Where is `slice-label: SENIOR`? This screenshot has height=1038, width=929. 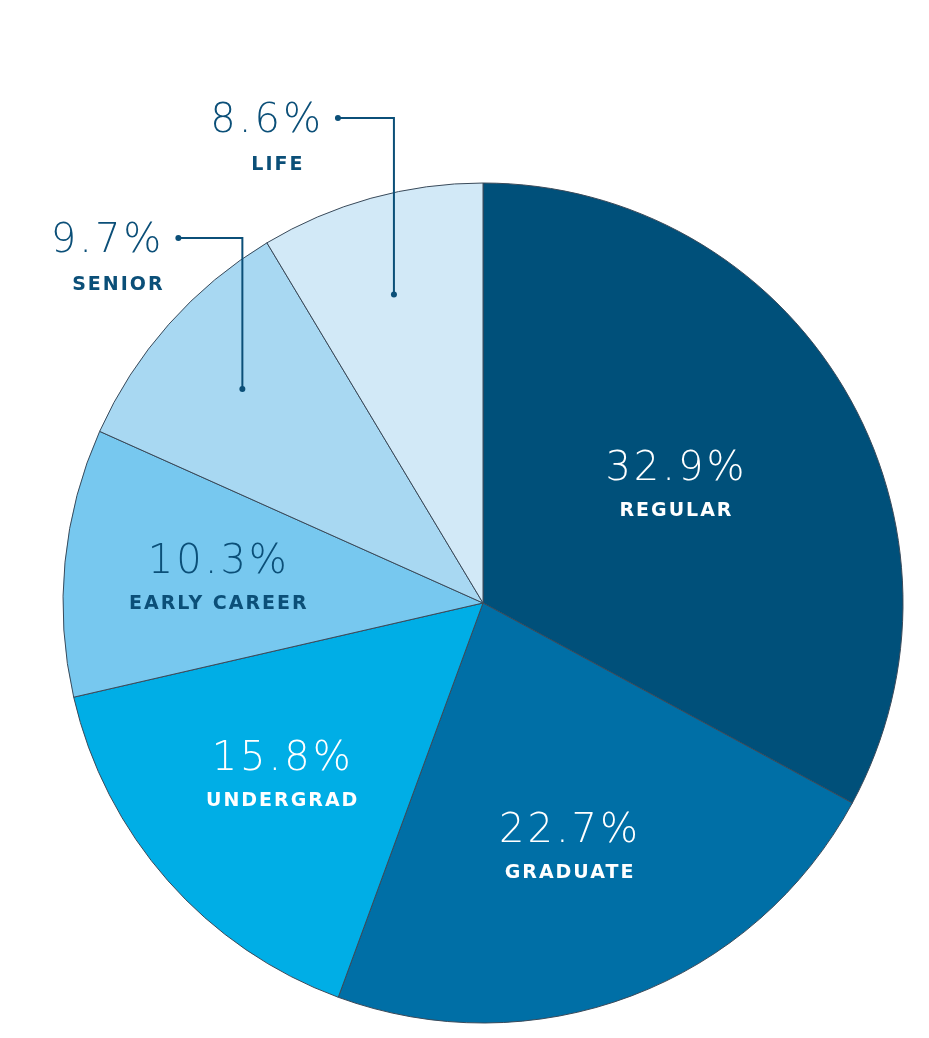 slice-label: SENIOR is located at coordinates (118, 283).